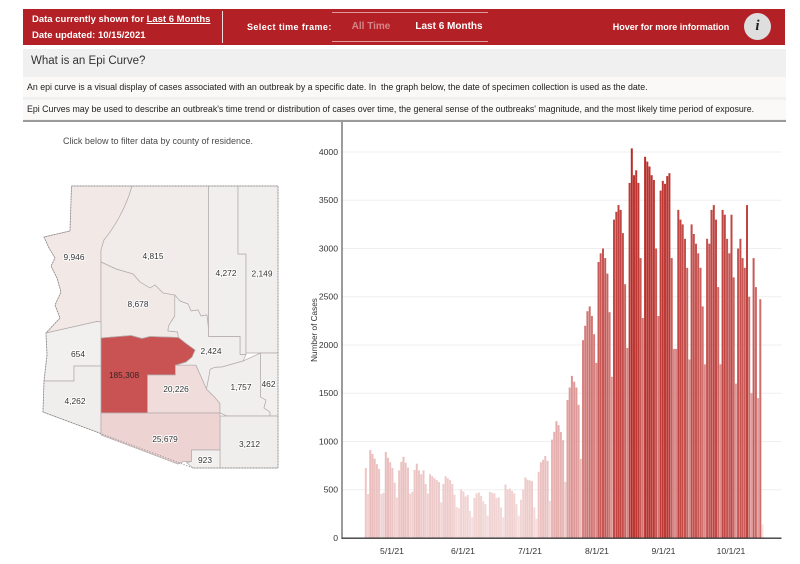  I want to click on svg-text: 7/1/21, so click(530, 551).